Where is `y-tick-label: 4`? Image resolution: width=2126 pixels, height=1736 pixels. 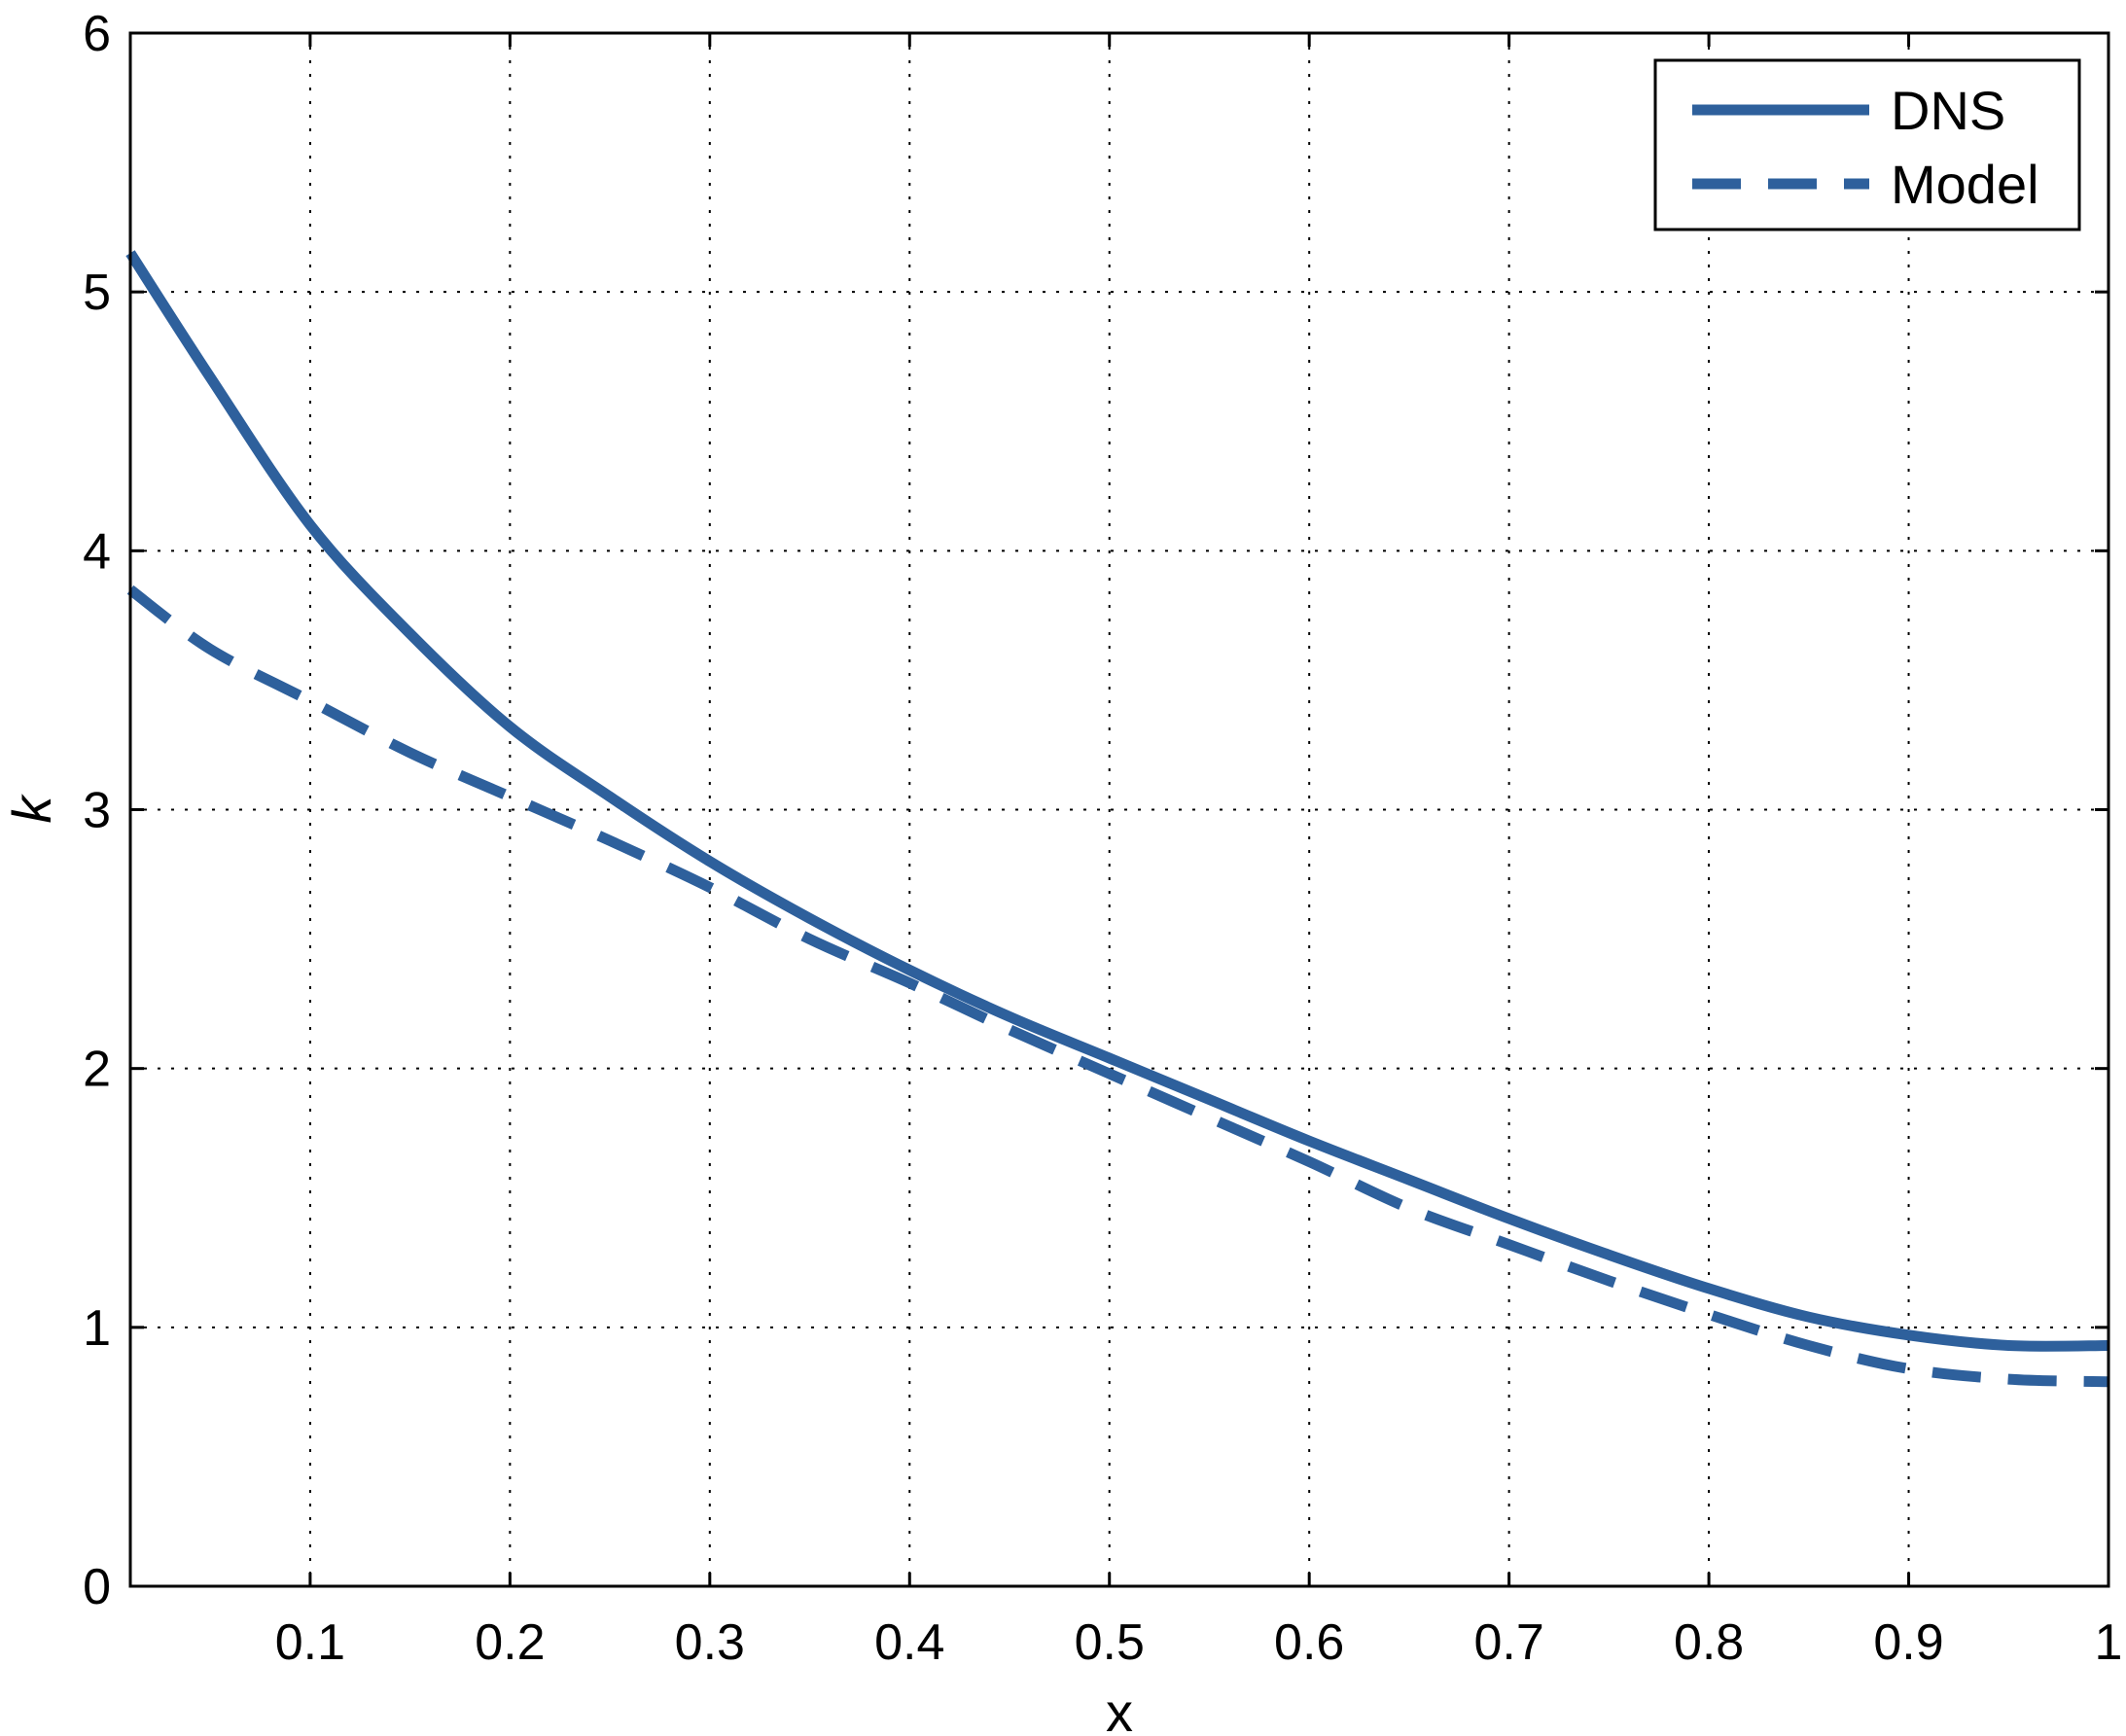 y-tick-label: 4 is located at coordinates (97, 551).